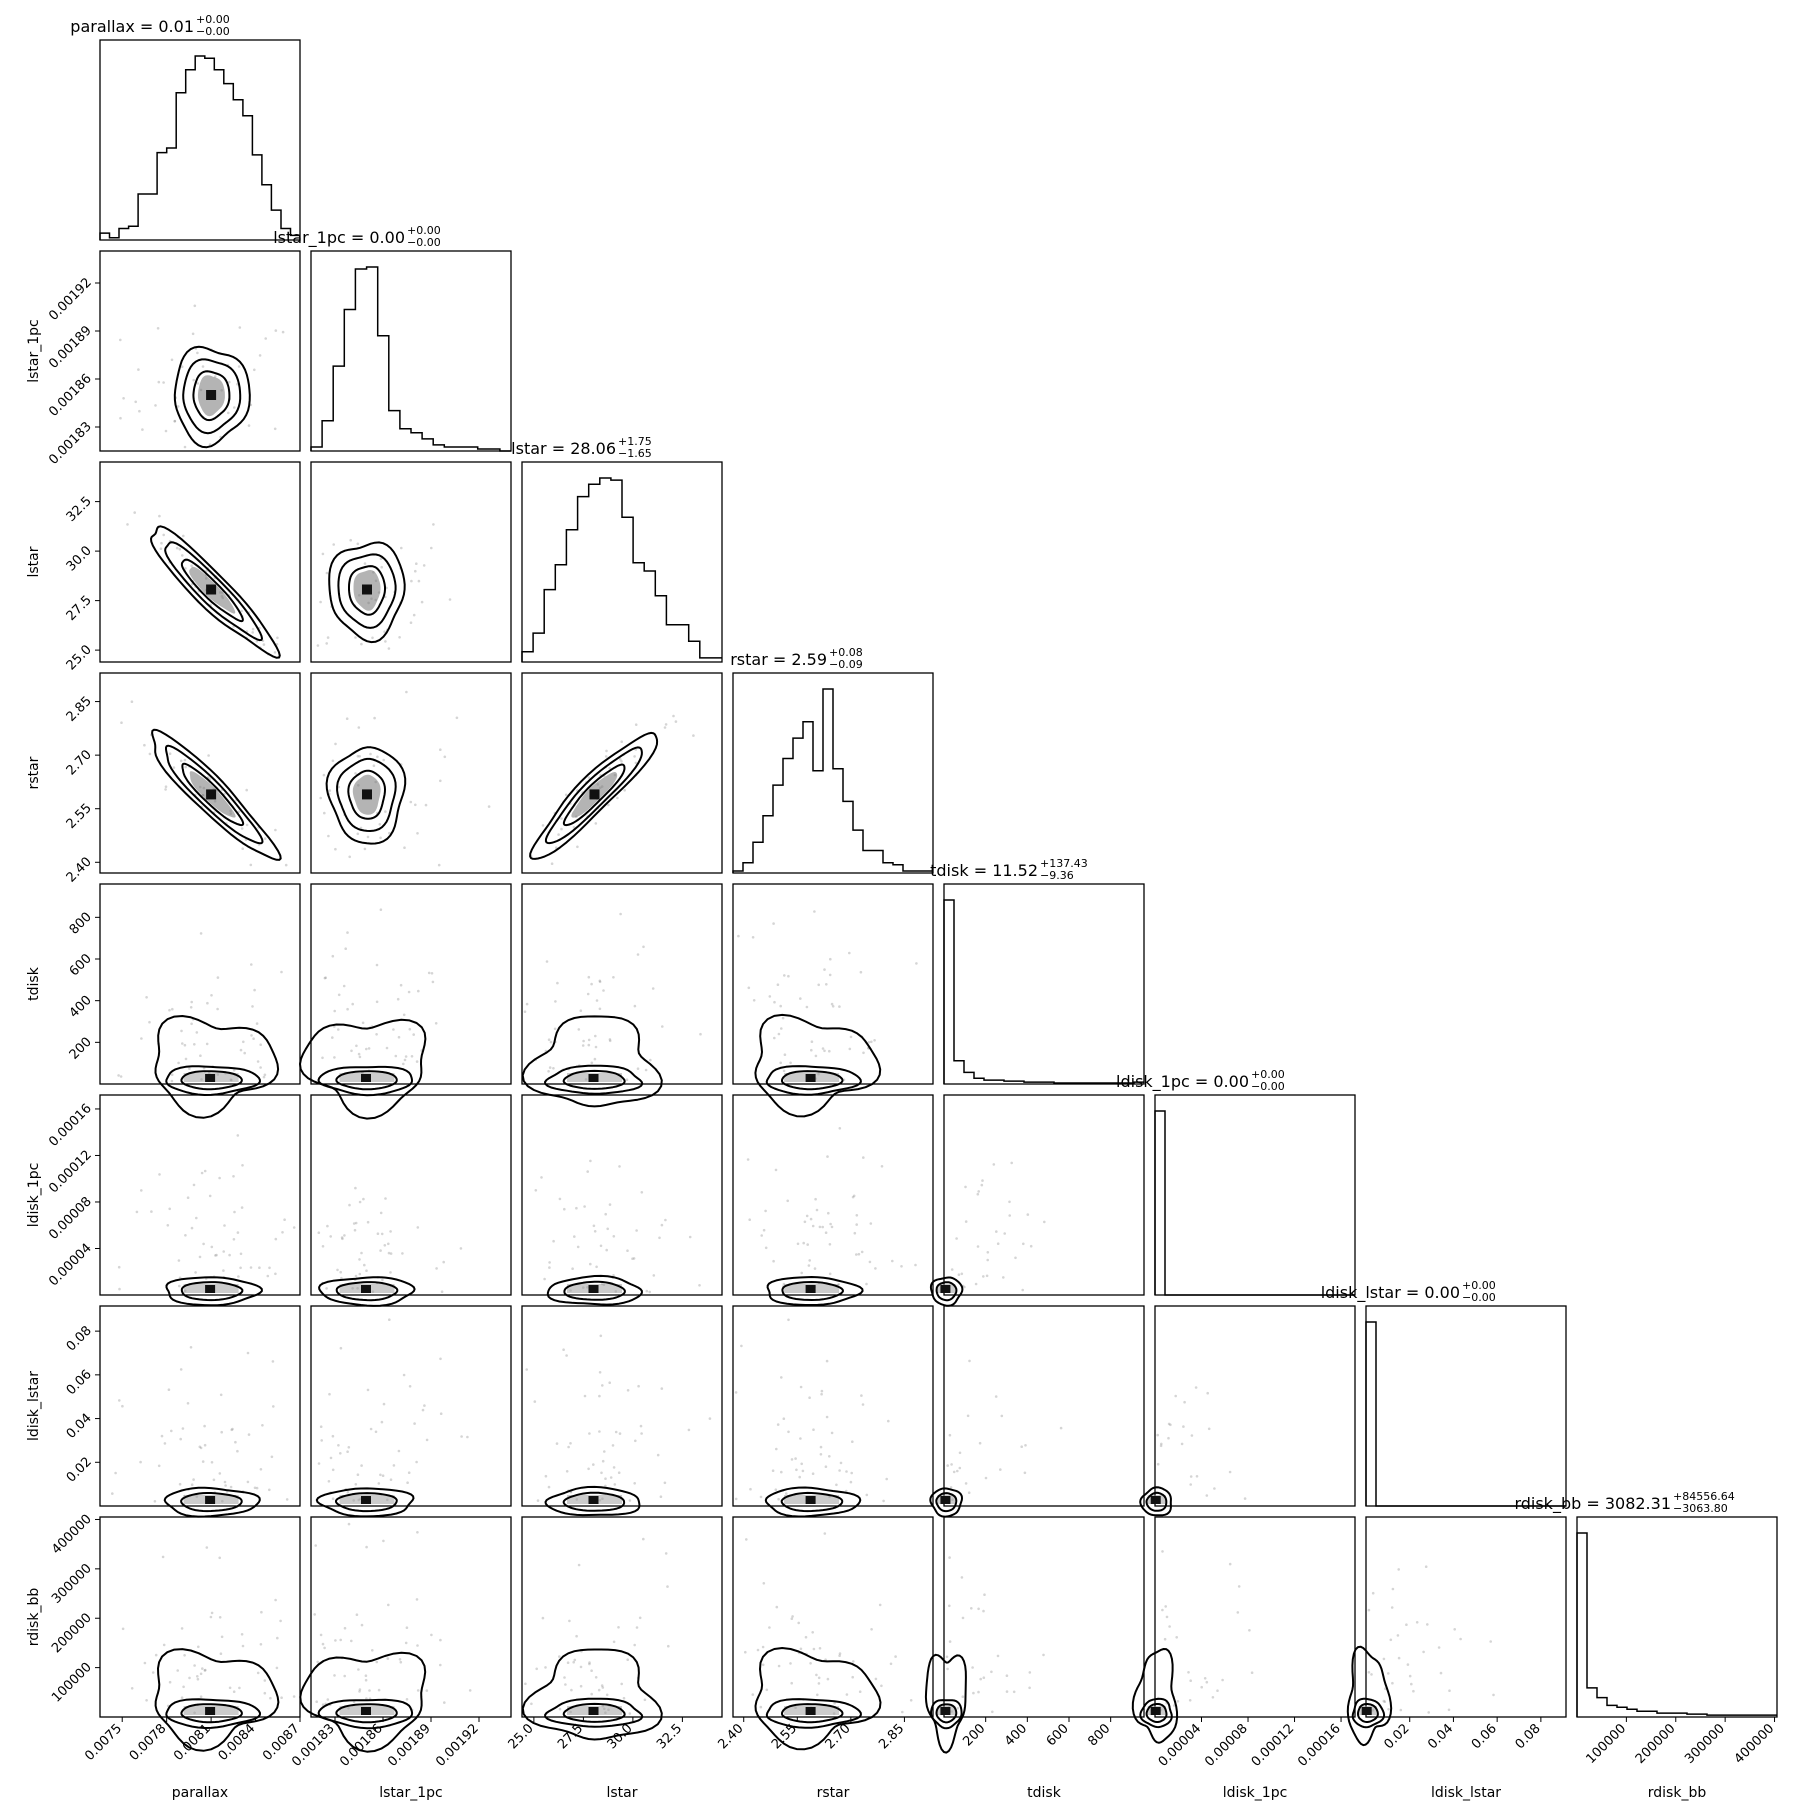 This screenshot has height=1809, width=1809. What do you see at coordinates (1247, 1411) in the screenshot?
I see `panel-ldisk_lstar-vs-ldisk_1pc` at bounding box center [1247, 1411].